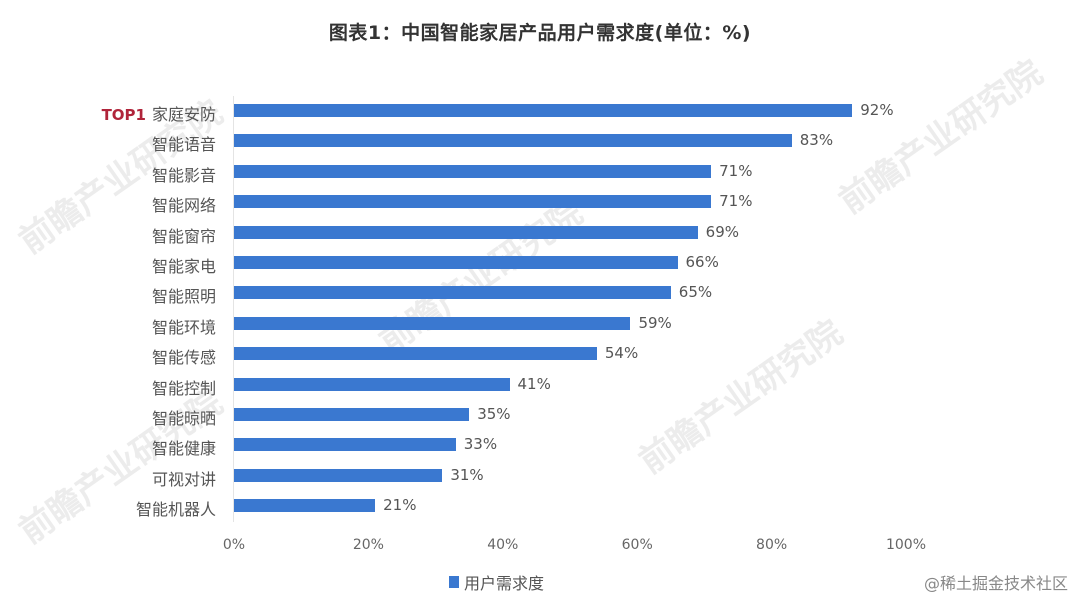  Describe the element at coordinates (534, 383) in the screenshot. I see `value-label: 41%` at that location.